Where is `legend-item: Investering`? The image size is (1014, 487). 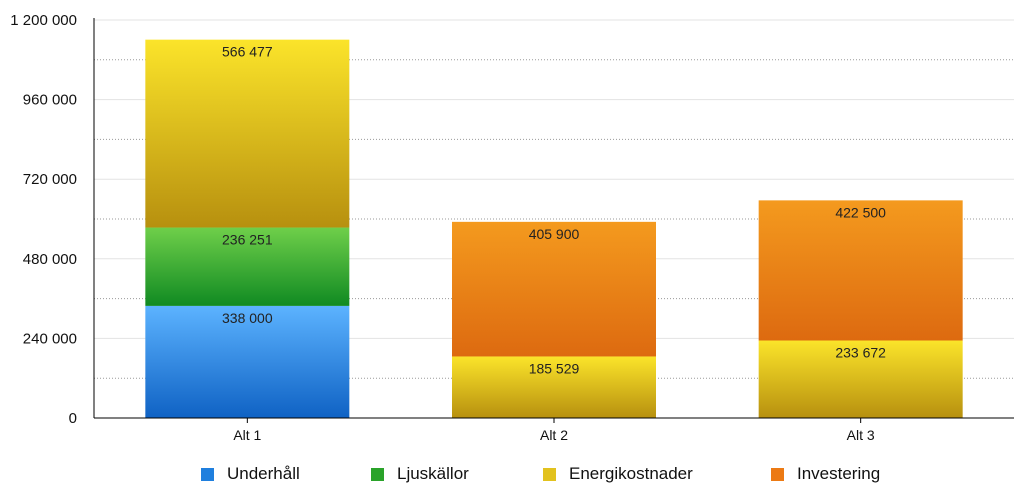 legend-item: Investering is located at coordinates (825, 474).